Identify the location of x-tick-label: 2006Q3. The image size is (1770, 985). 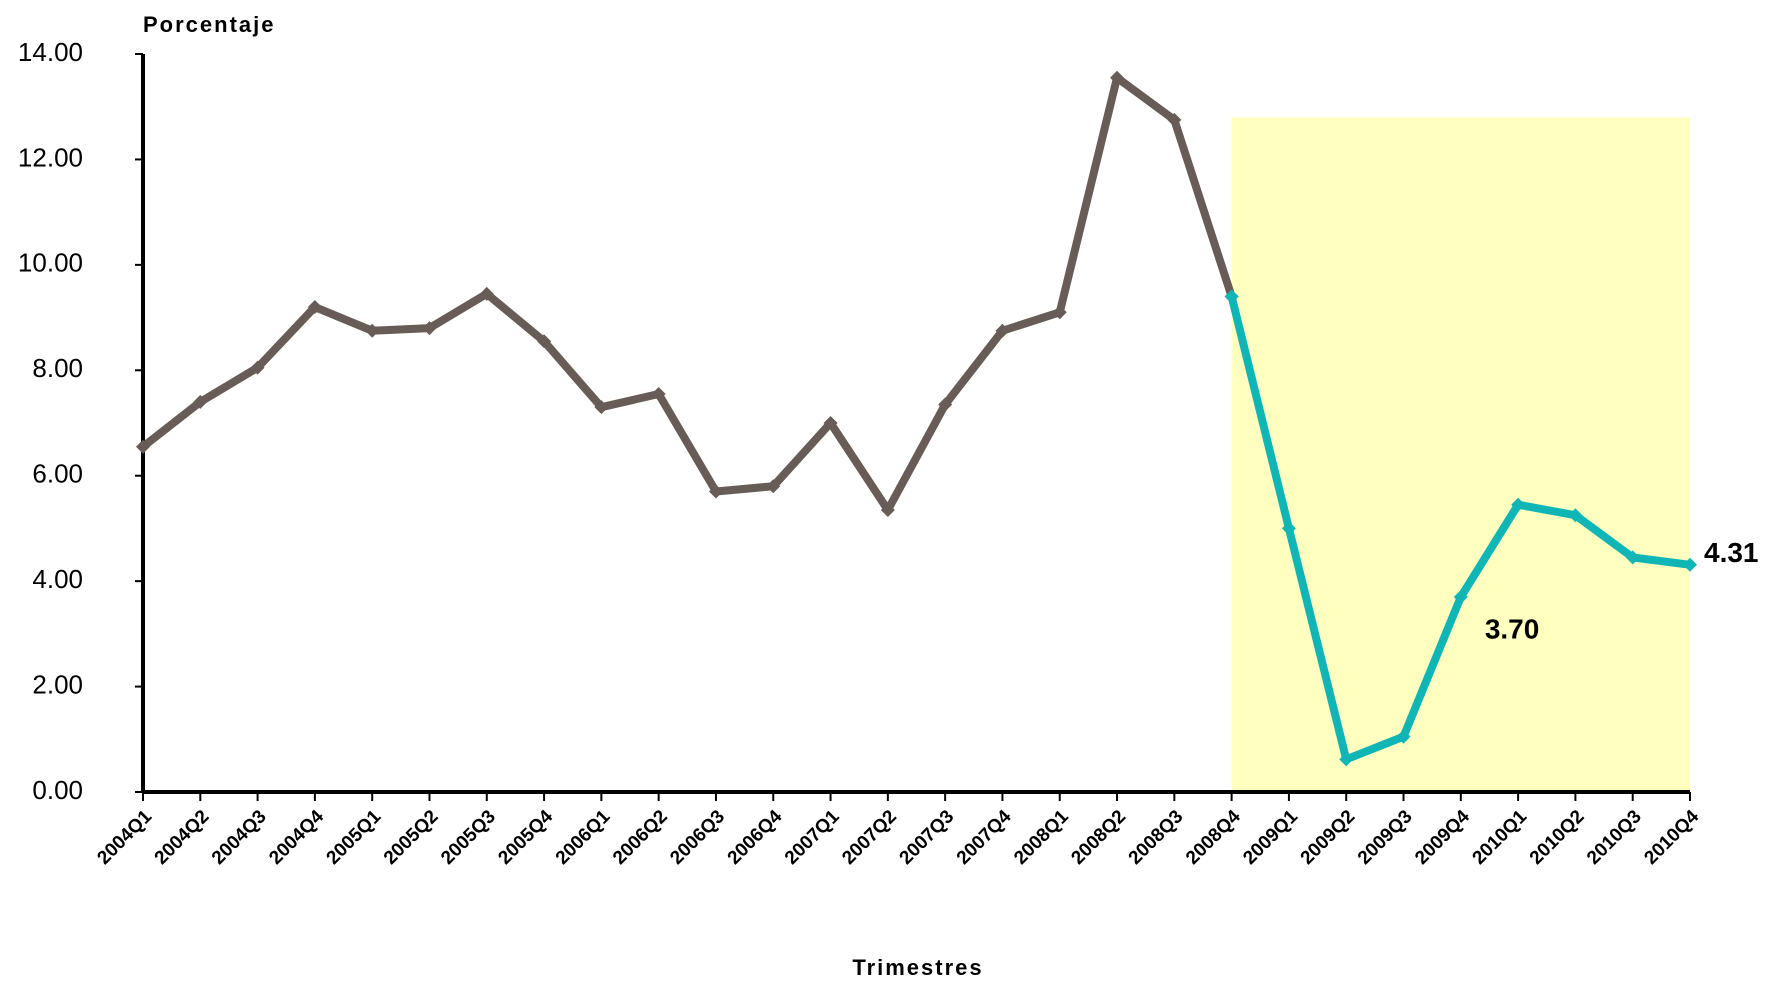
(697, 837).